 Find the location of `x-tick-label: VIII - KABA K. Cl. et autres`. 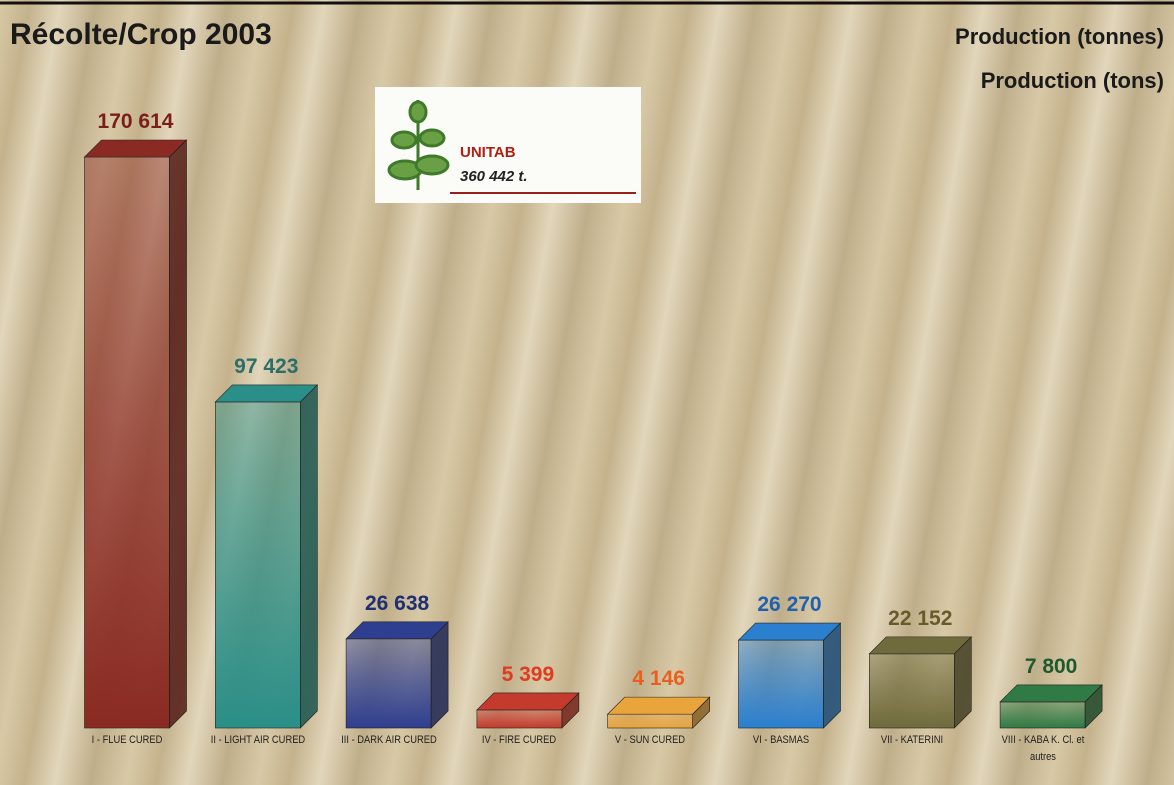

x-tick-label: VIII - KABA K. Cl. et autres is located at coordinates (1042, 748).